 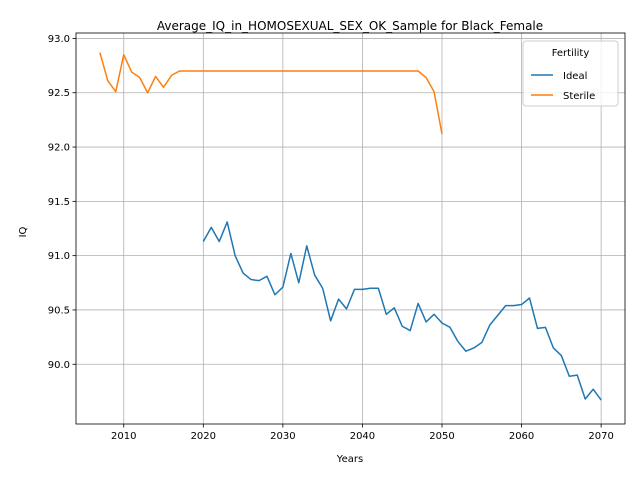 I want to click on y-tick-label: 90.5, so click(x=59, y=310).